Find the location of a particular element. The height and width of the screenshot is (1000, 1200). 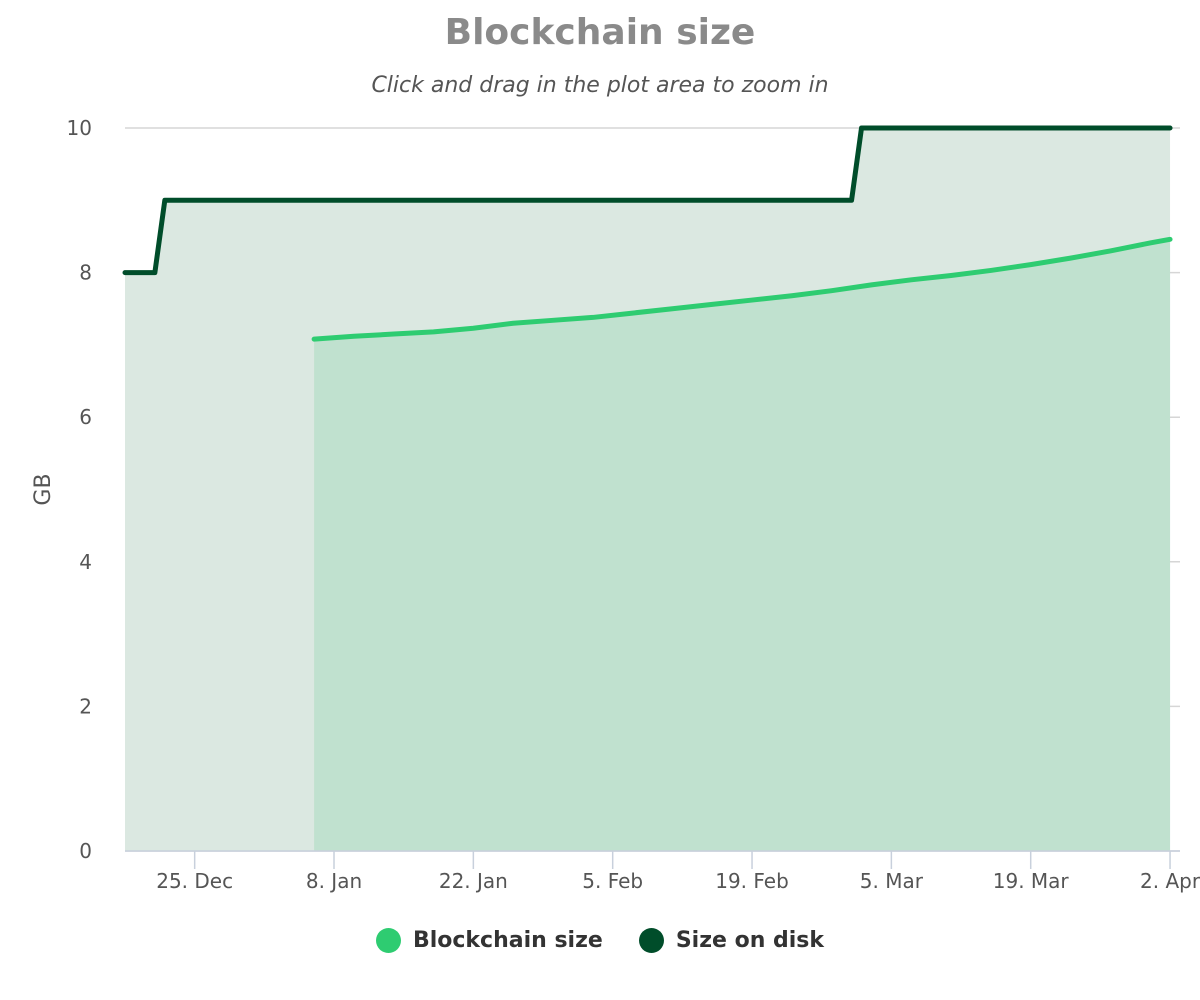

x-tick-label: 8. Jan is located at coordinates (334, 881).